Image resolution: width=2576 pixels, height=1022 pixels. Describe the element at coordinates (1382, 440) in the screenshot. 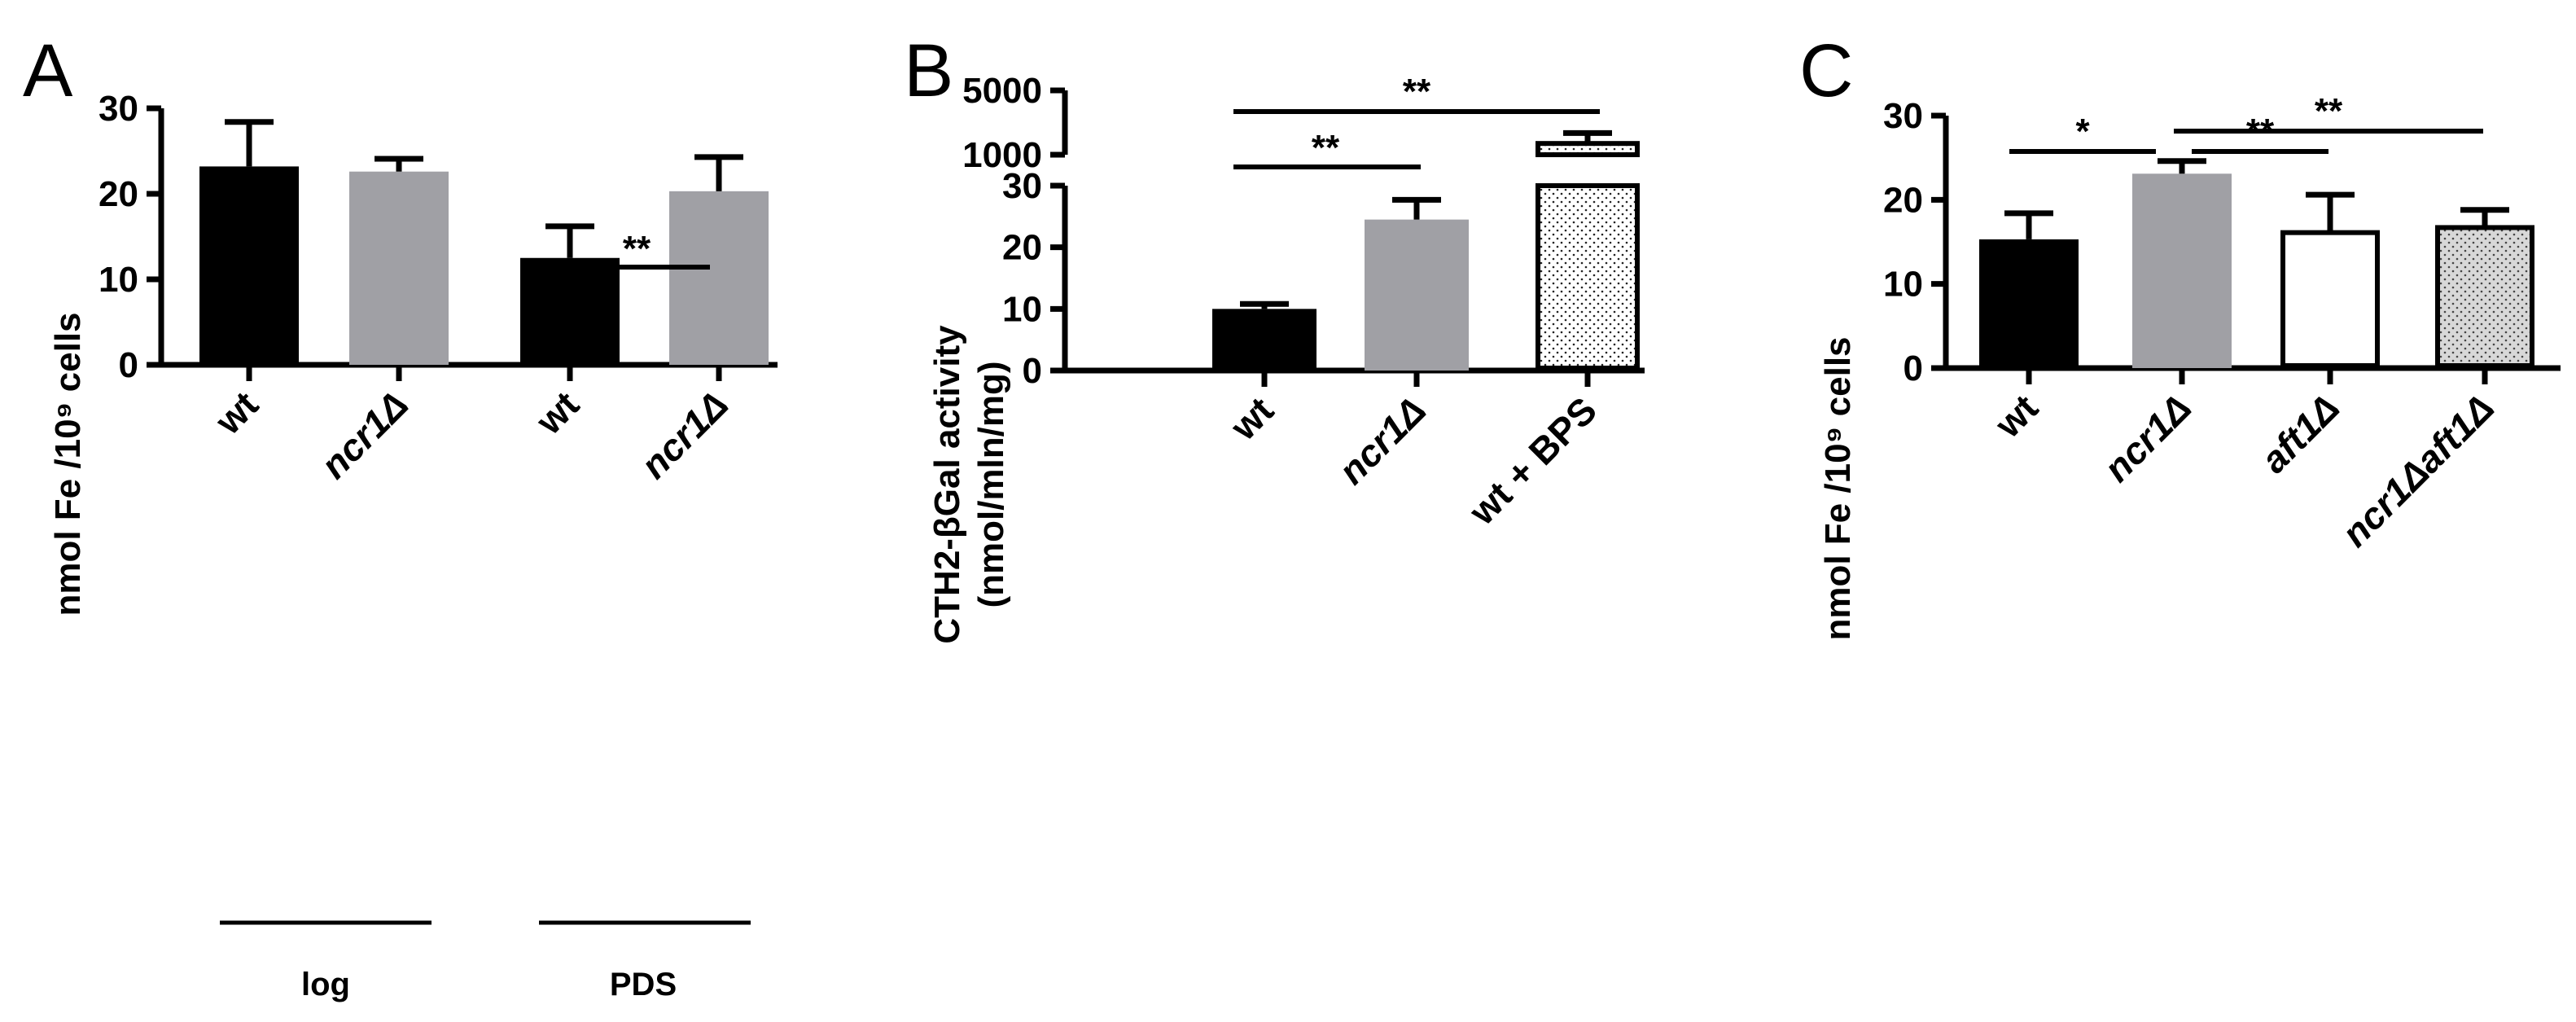

I see `panel-b-category-label-1: ncr1Δ` at that location.